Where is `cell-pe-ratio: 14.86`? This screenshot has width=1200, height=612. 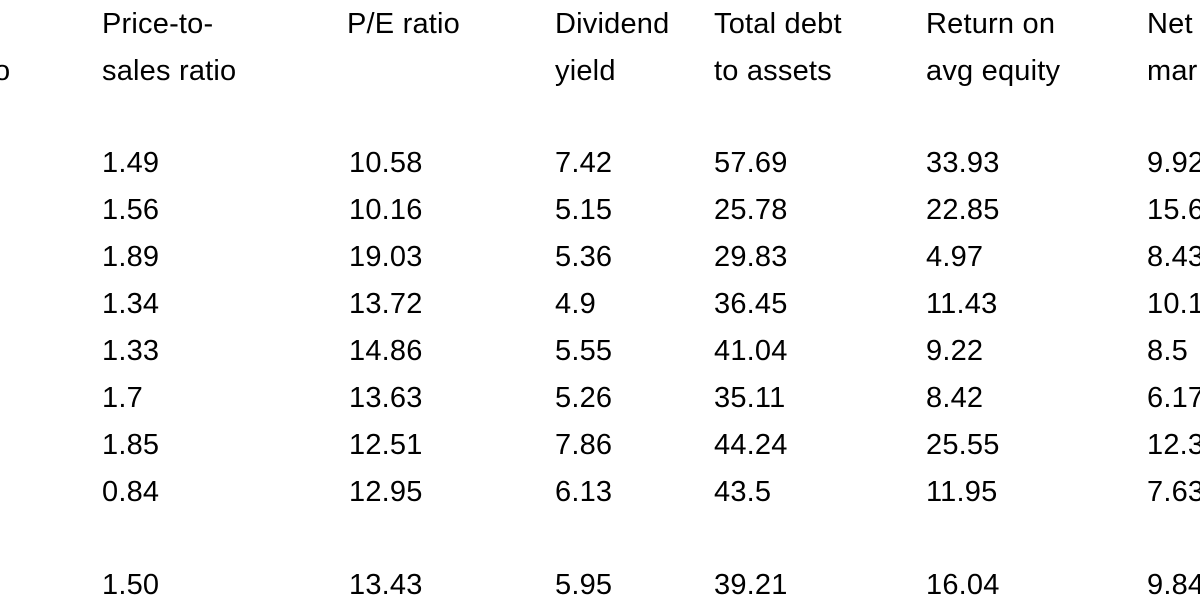
cell-pe-ratio: 14.86 is located at coordinates (386, 351).